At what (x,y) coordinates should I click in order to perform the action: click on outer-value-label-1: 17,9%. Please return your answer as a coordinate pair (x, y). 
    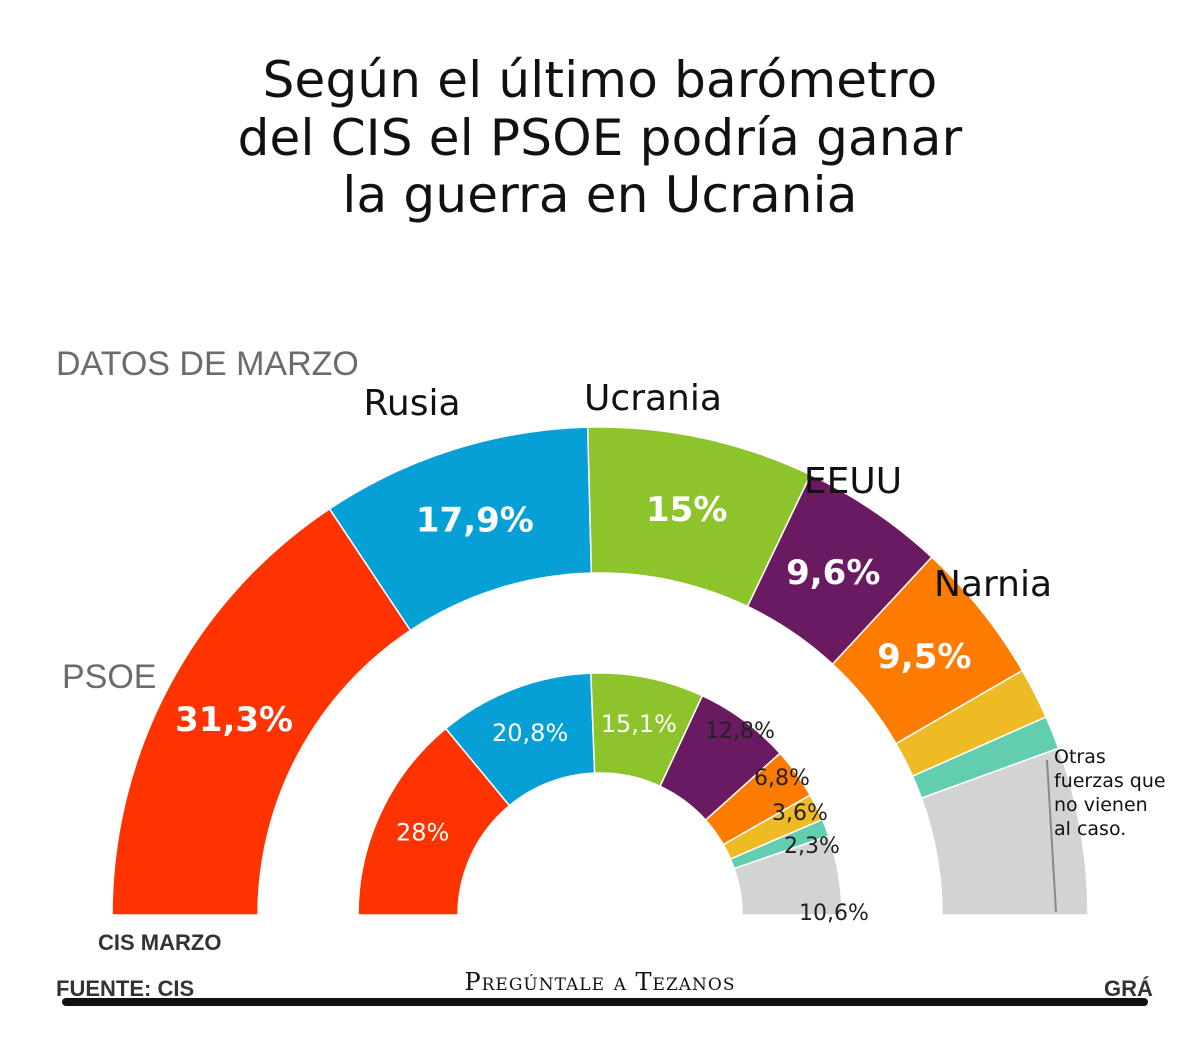
    Looking at the image, I should click on (475, 520).